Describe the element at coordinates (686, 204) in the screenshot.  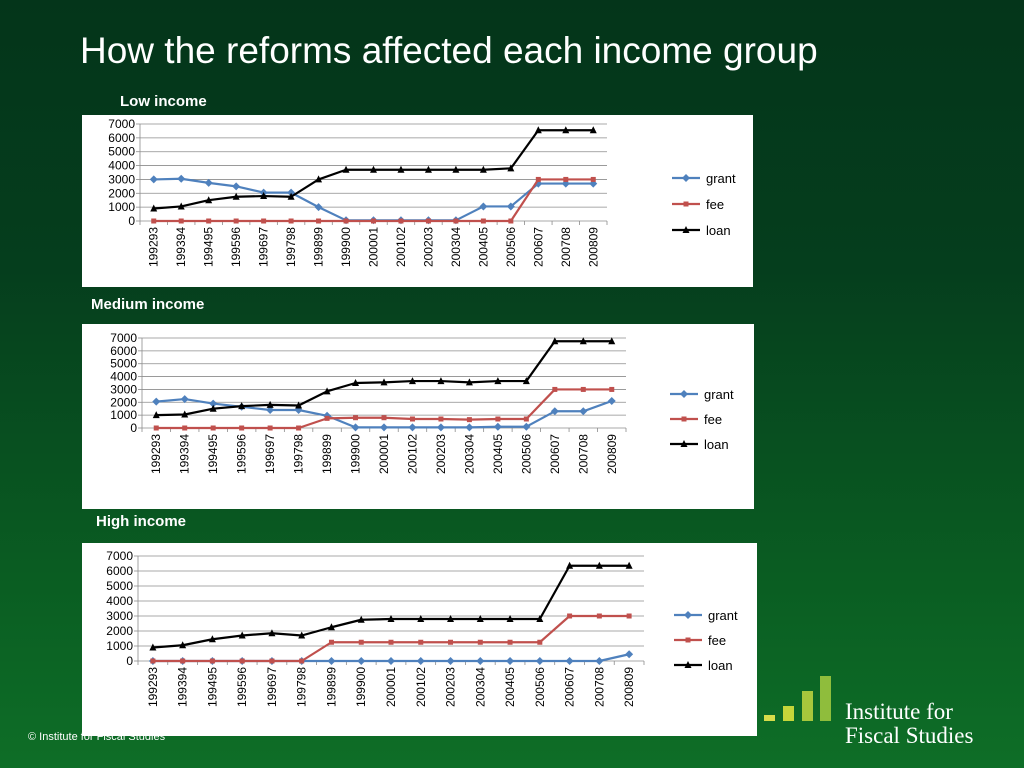
I see `low-legend-fee-marker` at that location.